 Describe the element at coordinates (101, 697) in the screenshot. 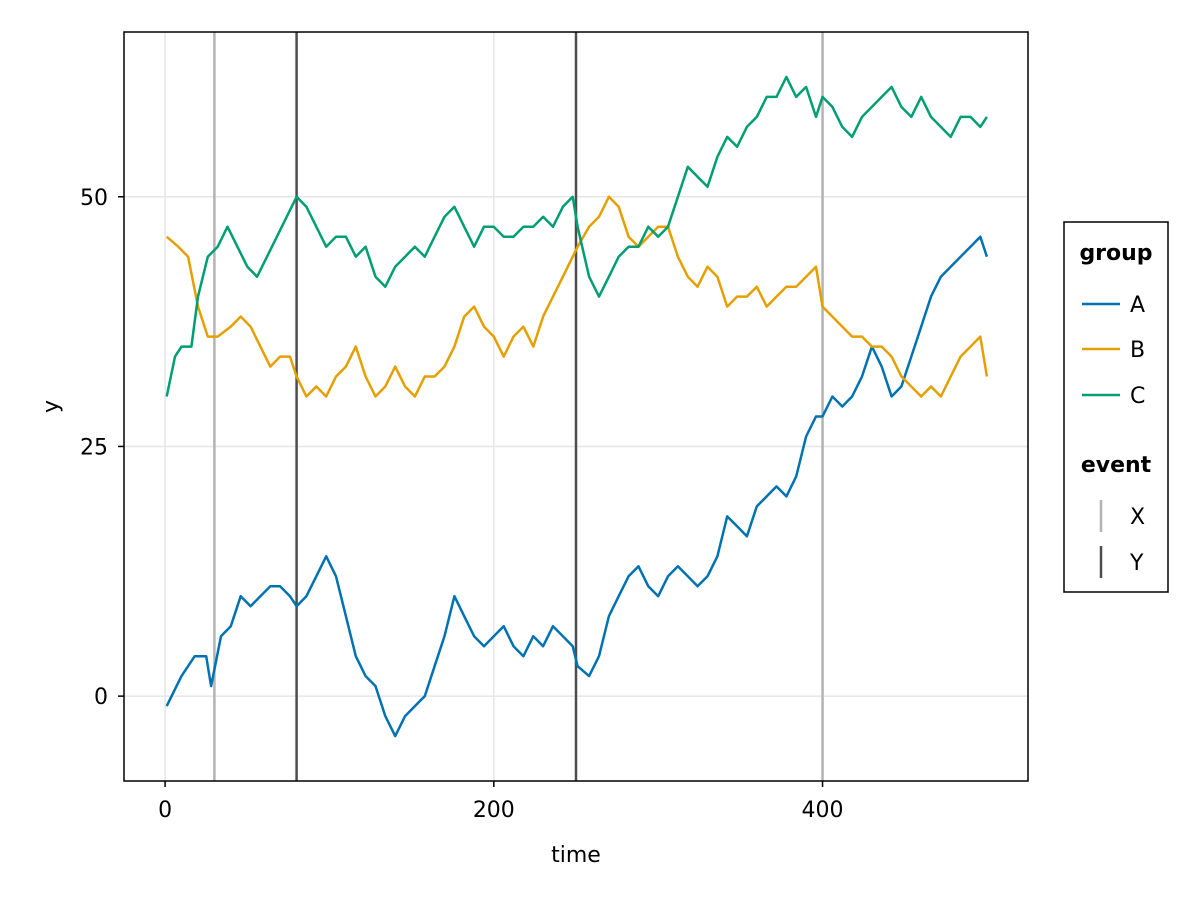

I see `y-tick-label: 0` at that location.